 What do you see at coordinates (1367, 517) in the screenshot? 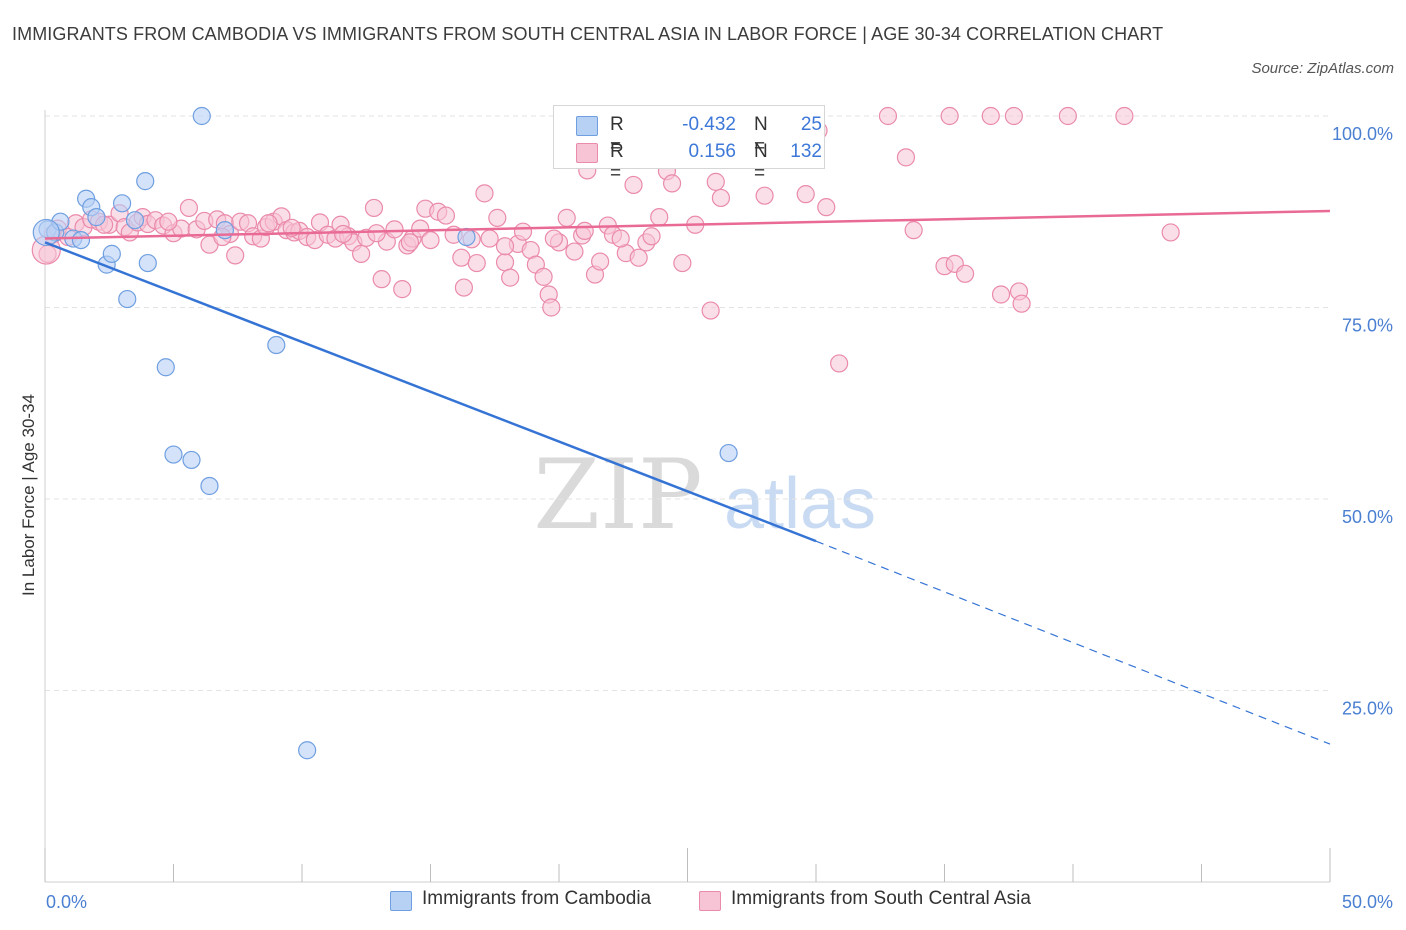
I see `y-tick-label: 50.0%` at bounding box center [1367, 517].